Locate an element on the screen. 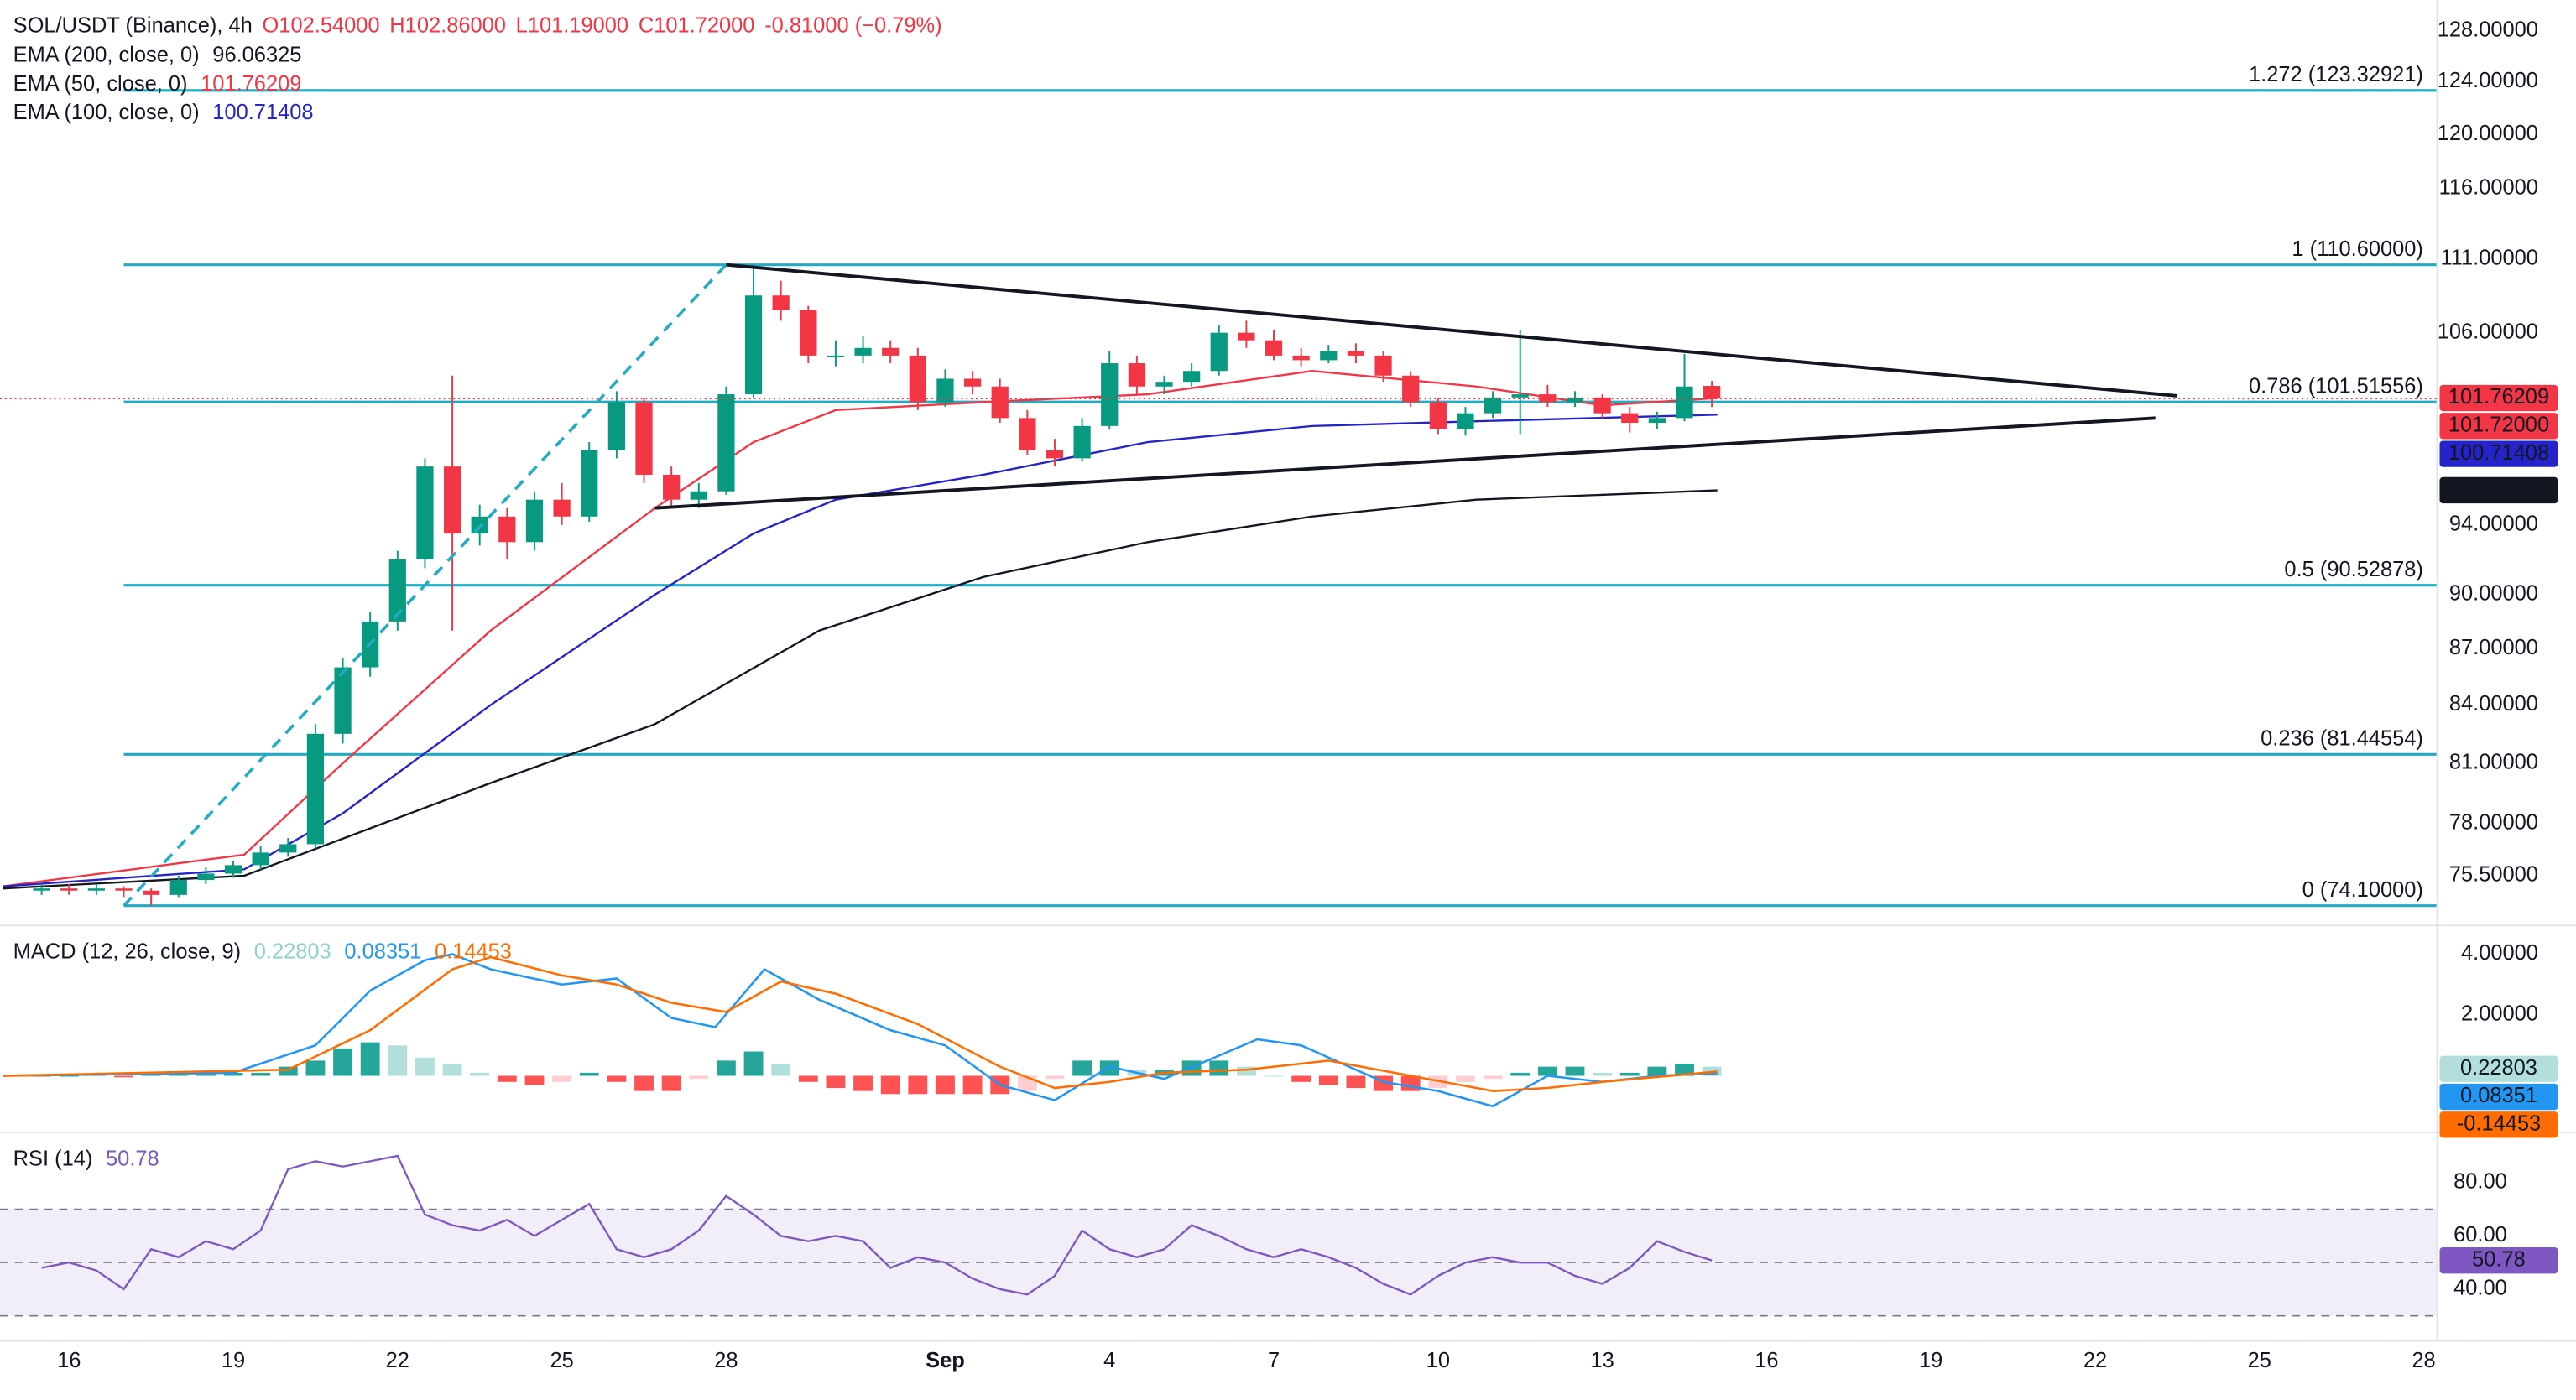 Image resolution: width=2576 pixels, height=1400 pixels. y-tick-label: 111.00000 is located at coordinates (2488, 257).